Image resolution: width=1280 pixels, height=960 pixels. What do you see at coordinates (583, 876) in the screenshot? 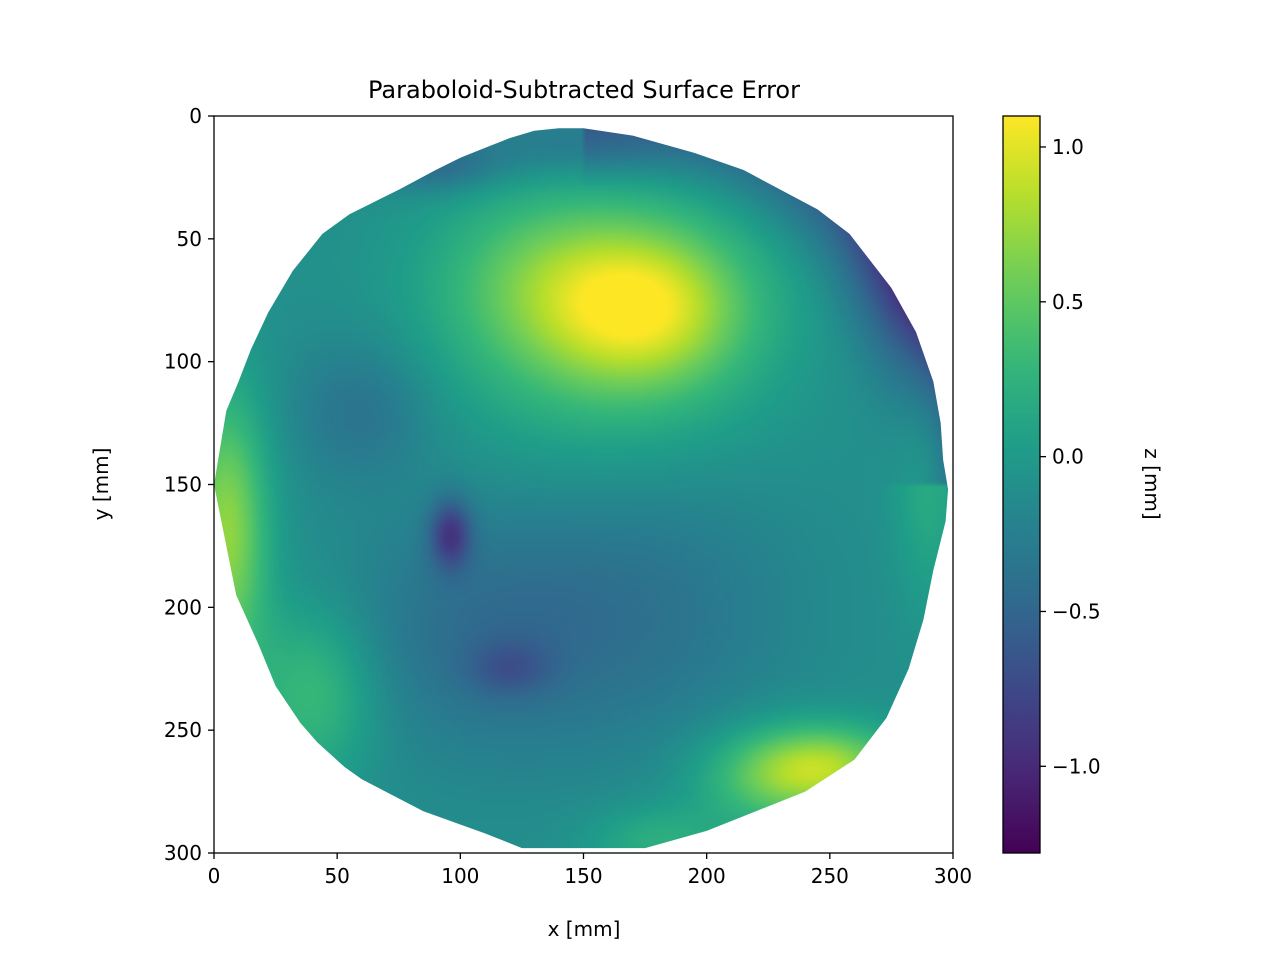
I see `x-tick-label: 150` at bounding box center [583, 876].